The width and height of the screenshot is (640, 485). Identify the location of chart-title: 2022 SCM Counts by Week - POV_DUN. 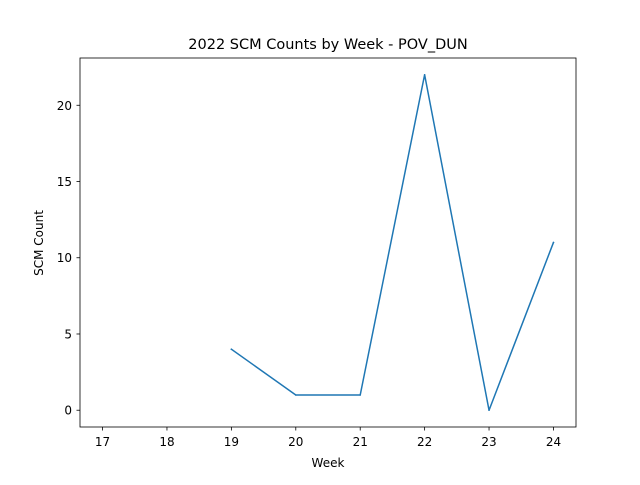
(327, 45).